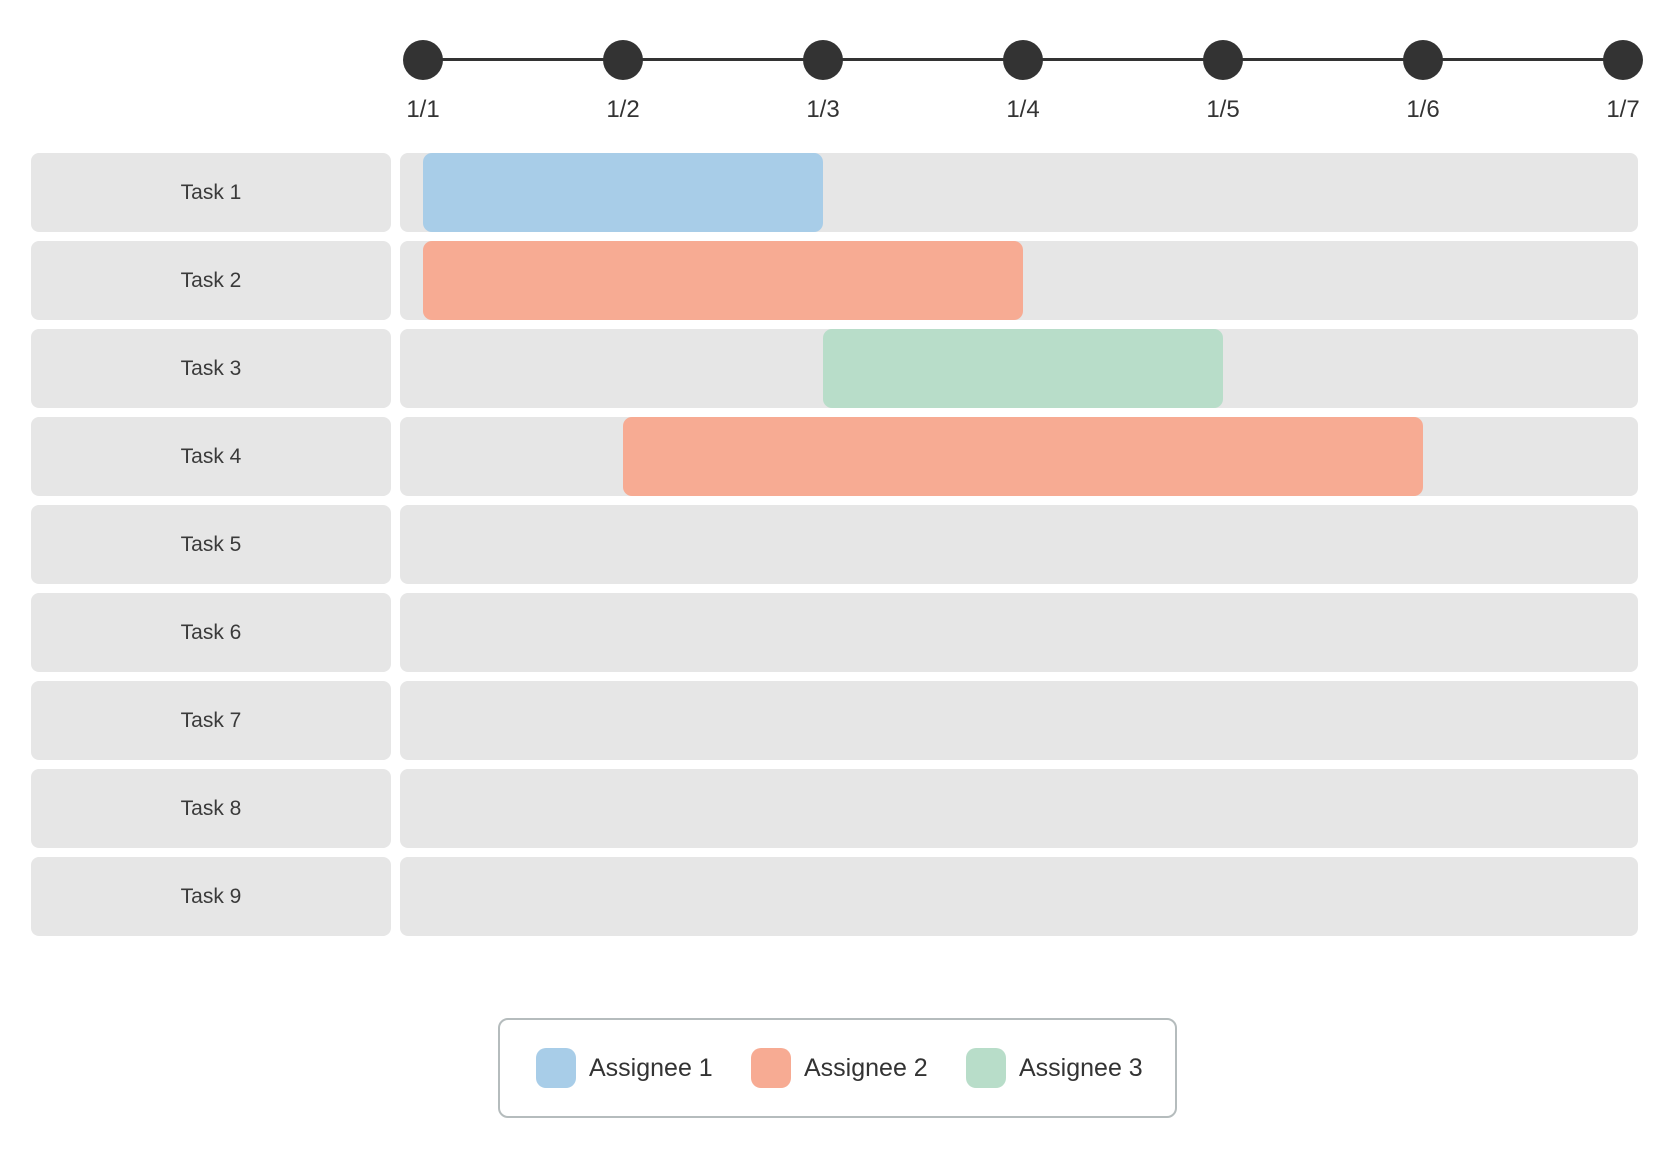 The height and width of the screenshot is (1151, 1680). Describe the element at coordinates (1423, 109) in the screenshot. I see `timeline-date-label: 1/6` at that location.